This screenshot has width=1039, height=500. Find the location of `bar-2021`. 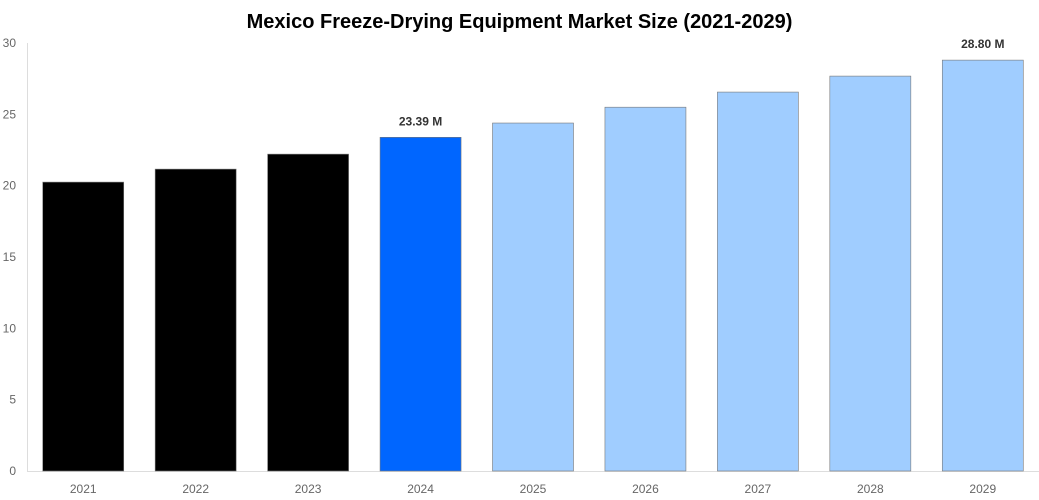

bar-2021 is located at coordinates (83, 326).